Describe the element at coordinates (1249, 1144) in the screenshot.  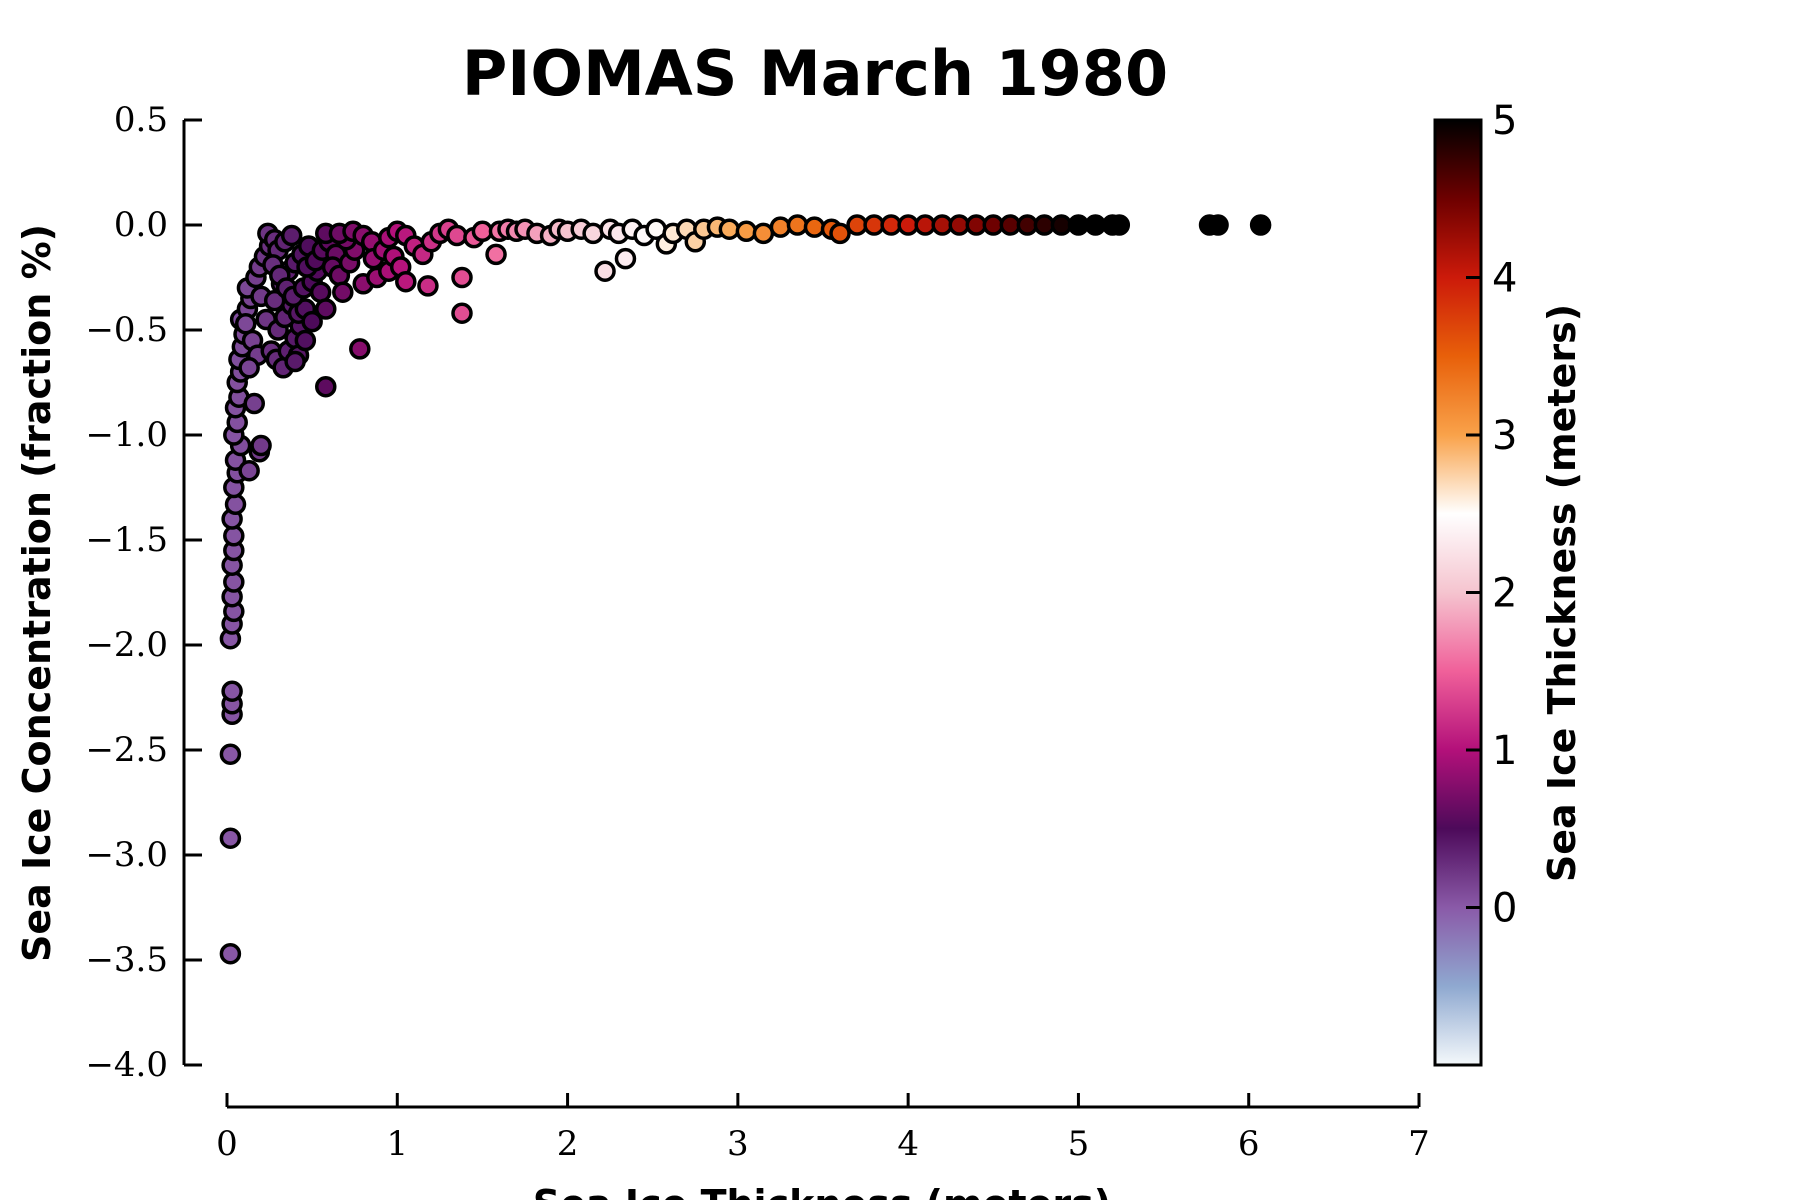
I see `x-tick-label: 6` at that location.